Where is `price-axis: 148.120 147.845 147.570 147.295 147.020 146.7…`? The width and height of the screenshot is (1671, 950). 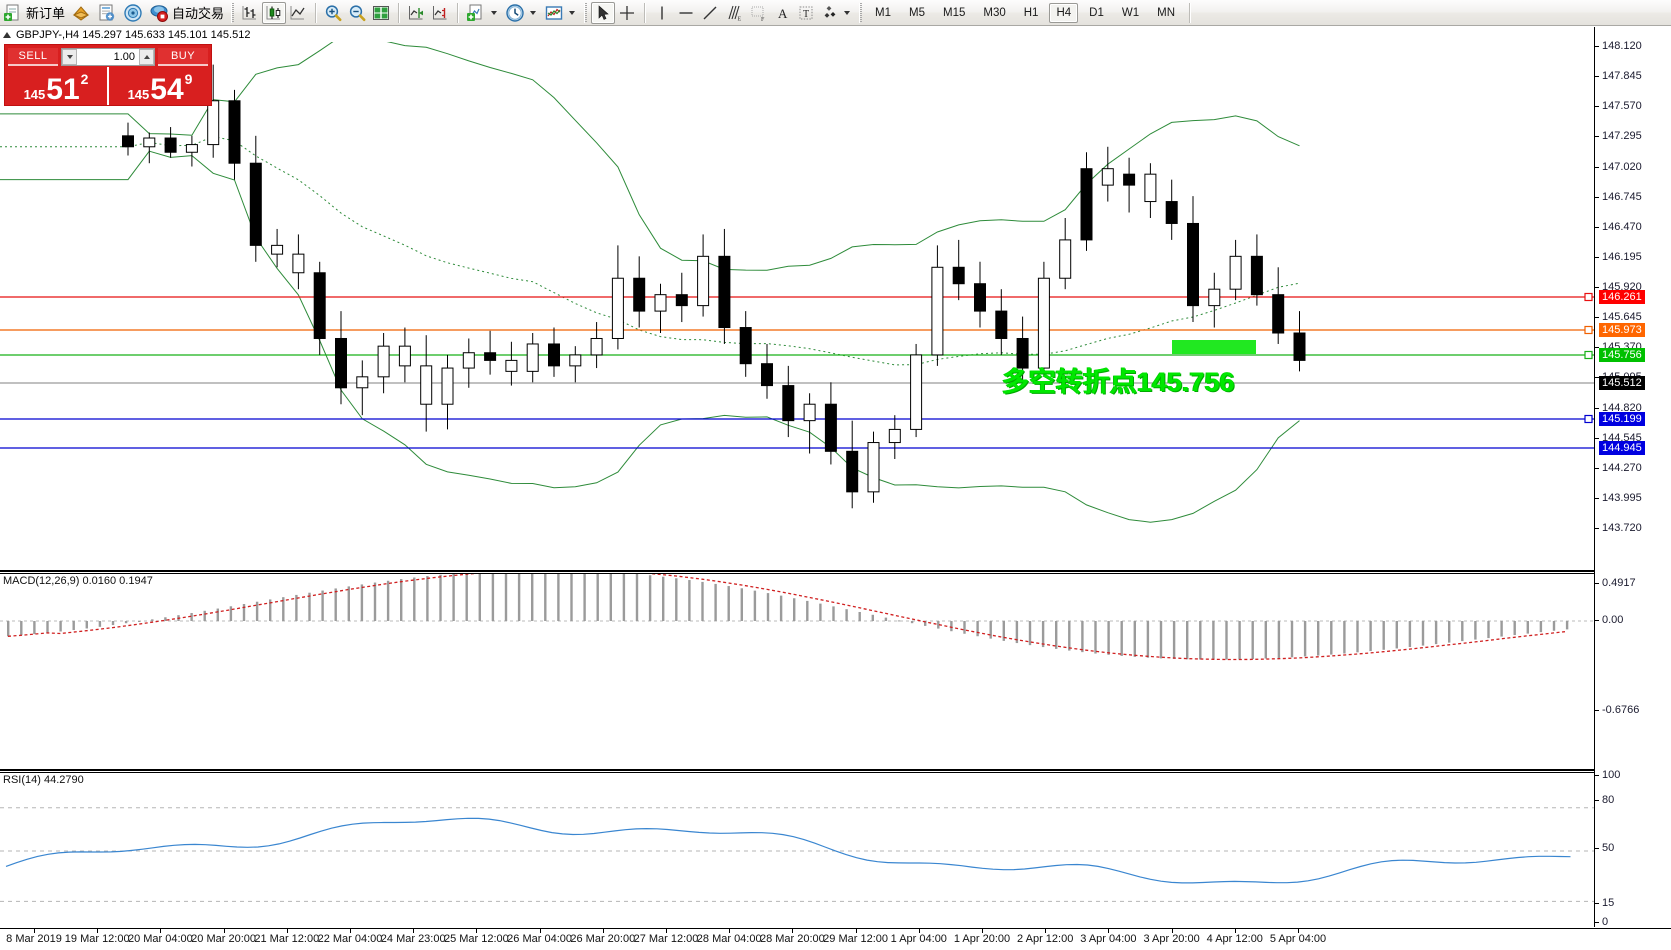
price-axis: 148.120 147.845 147.570 147.295 147.020 146.7… is located at coordinates (1632, 477).